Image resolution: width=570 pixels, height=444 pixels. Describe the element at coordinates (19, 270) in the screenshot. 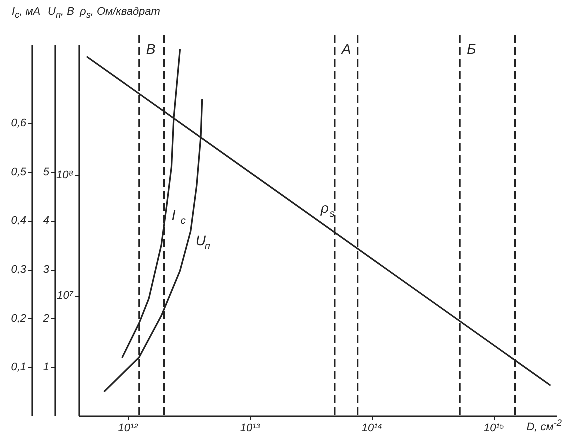

I see `y2-tick-label: 0,3` at that location.